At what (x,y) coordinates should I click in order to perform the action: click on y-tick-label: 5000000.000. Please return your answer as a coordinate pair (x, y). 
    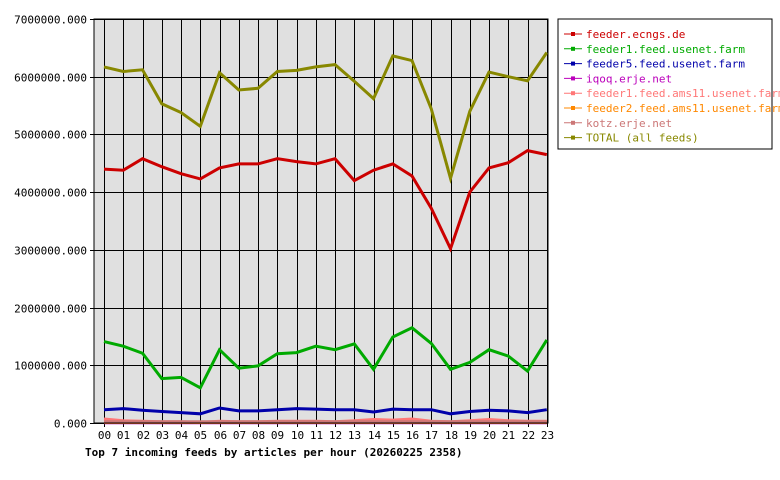
    Looking at the image, I should click on (50, 135).